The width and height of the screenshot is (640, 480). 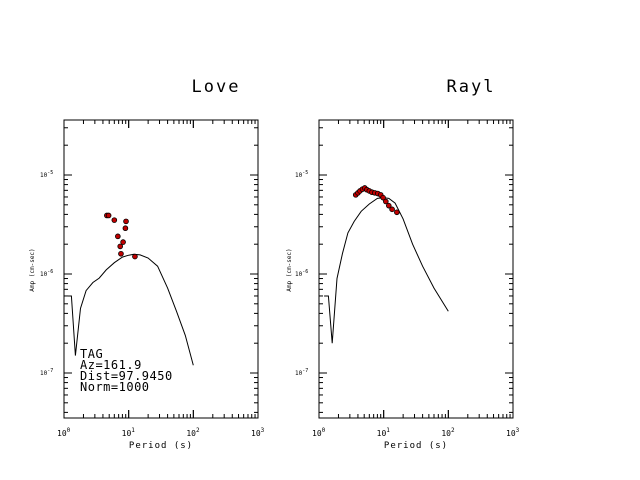 What do you see at coordinates (115, 387) in the screenshot?
I see `station-annotation-line: Norm=1000` at bounding box center [115, 387].